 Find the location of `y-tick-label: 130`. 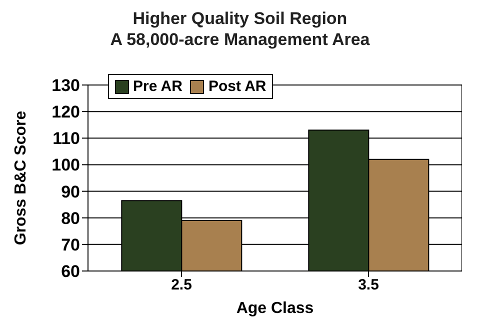

y-tick-label: 130 is located at coordinates (66, 86).